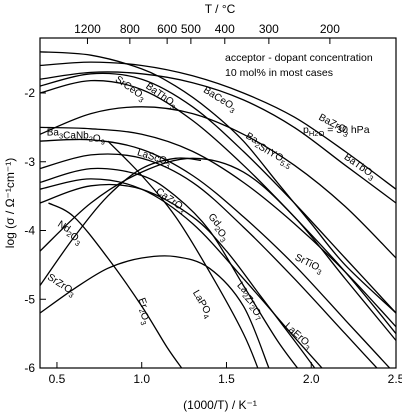  What do you see at coordinates (308, 264) in the screenshot?
I see `series-label-SrTiO3: SrTiO3` at bounding box center [308, 264].